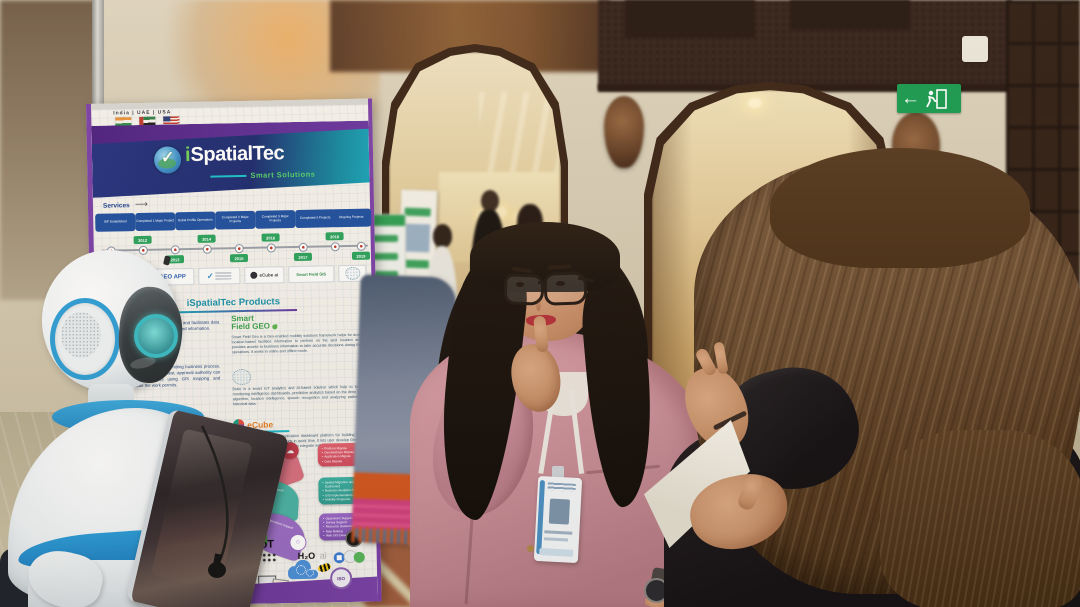  Describe the element at coordinates (900, 208) in the screenshot. I see `attendee-hair-crown` at that location.